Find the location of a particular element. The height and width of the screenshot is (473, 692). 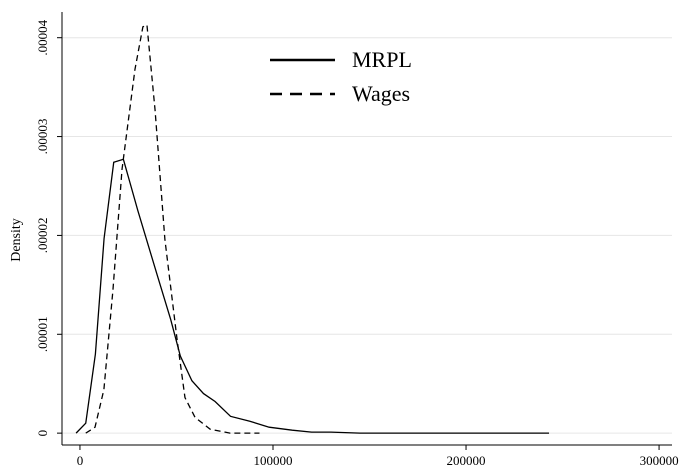

x-tick-label: 200000 is located at coordinates (466, 460).